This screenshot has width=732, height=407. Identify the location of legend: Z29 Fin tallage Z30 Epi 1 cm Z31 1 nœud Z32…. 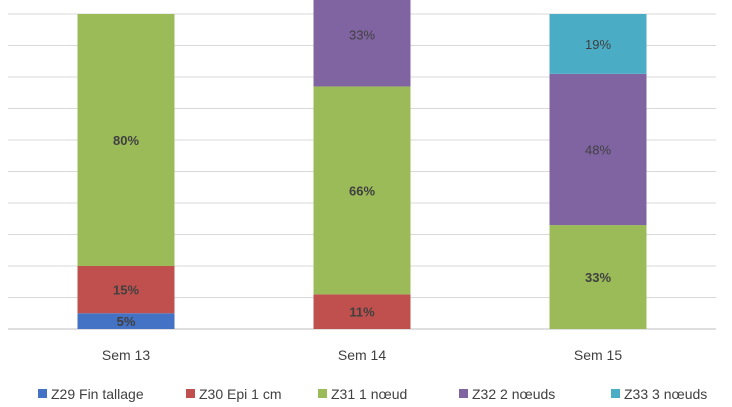
(372, 394).